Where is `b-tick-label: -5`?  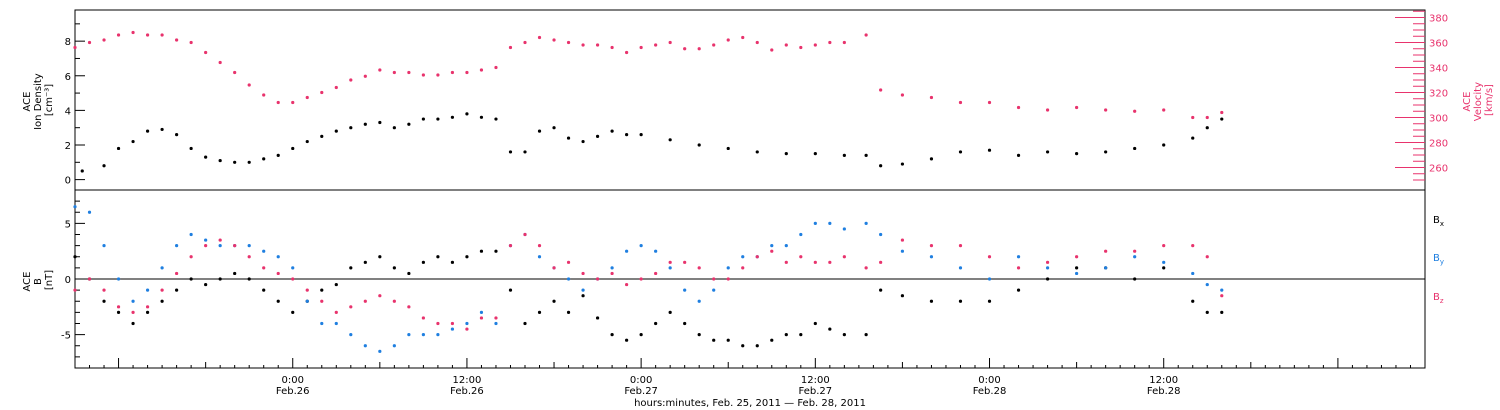 b-tick-label: -5 is located at coordinates (66, 336).